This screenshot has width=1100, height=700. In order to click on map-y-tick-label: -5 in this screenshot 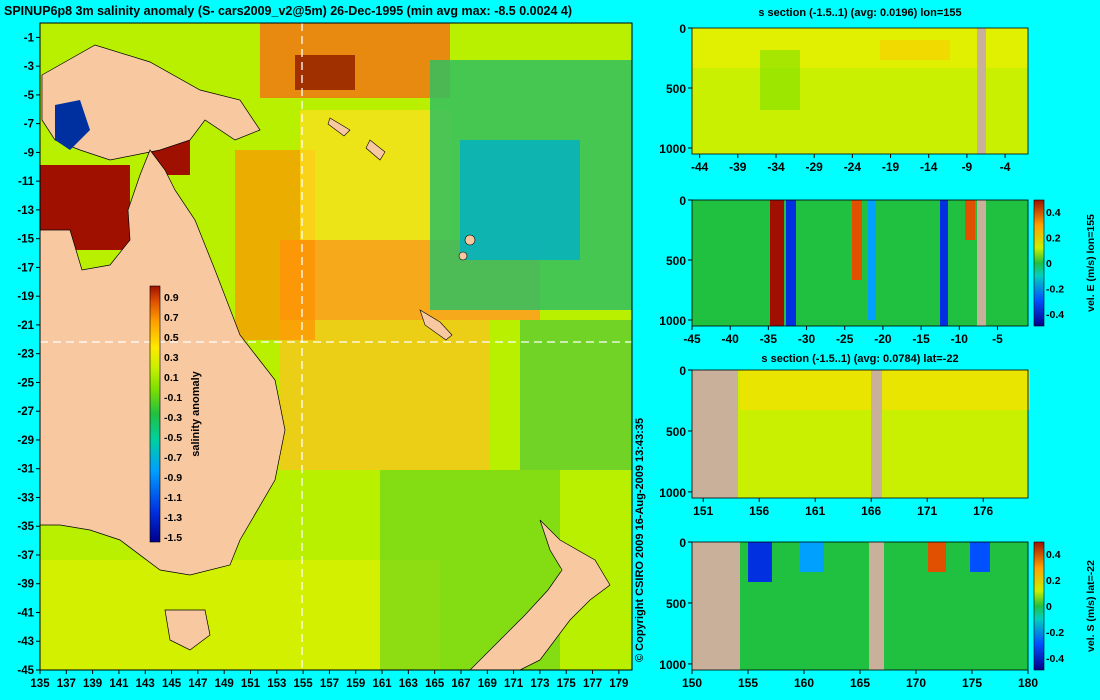, I will do `click(29, 96)`.